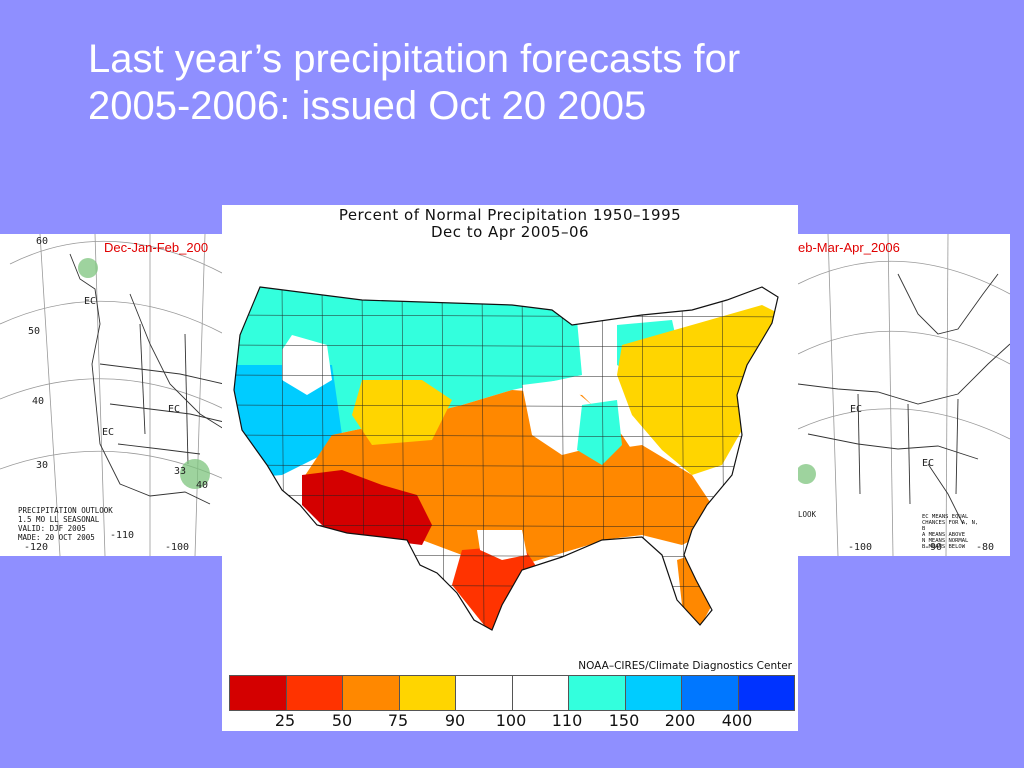 The width and height of the screenshot is (1024, 768). I want to click on lat-label: 60, so click(42, 241).